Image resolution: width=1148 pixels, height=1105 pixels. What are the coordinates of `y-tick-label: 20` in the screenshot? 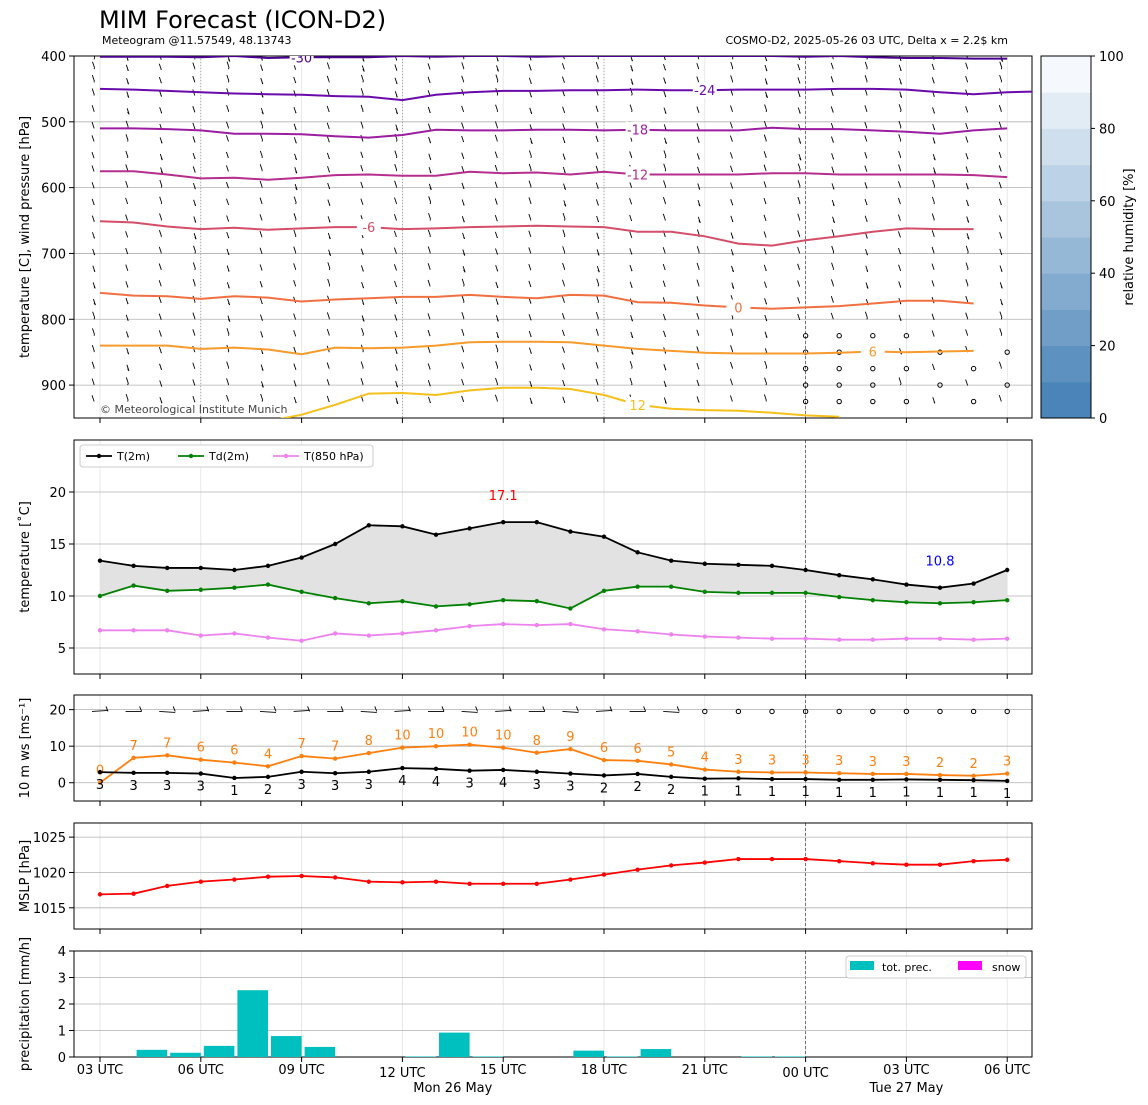 It's located at (57, 493).